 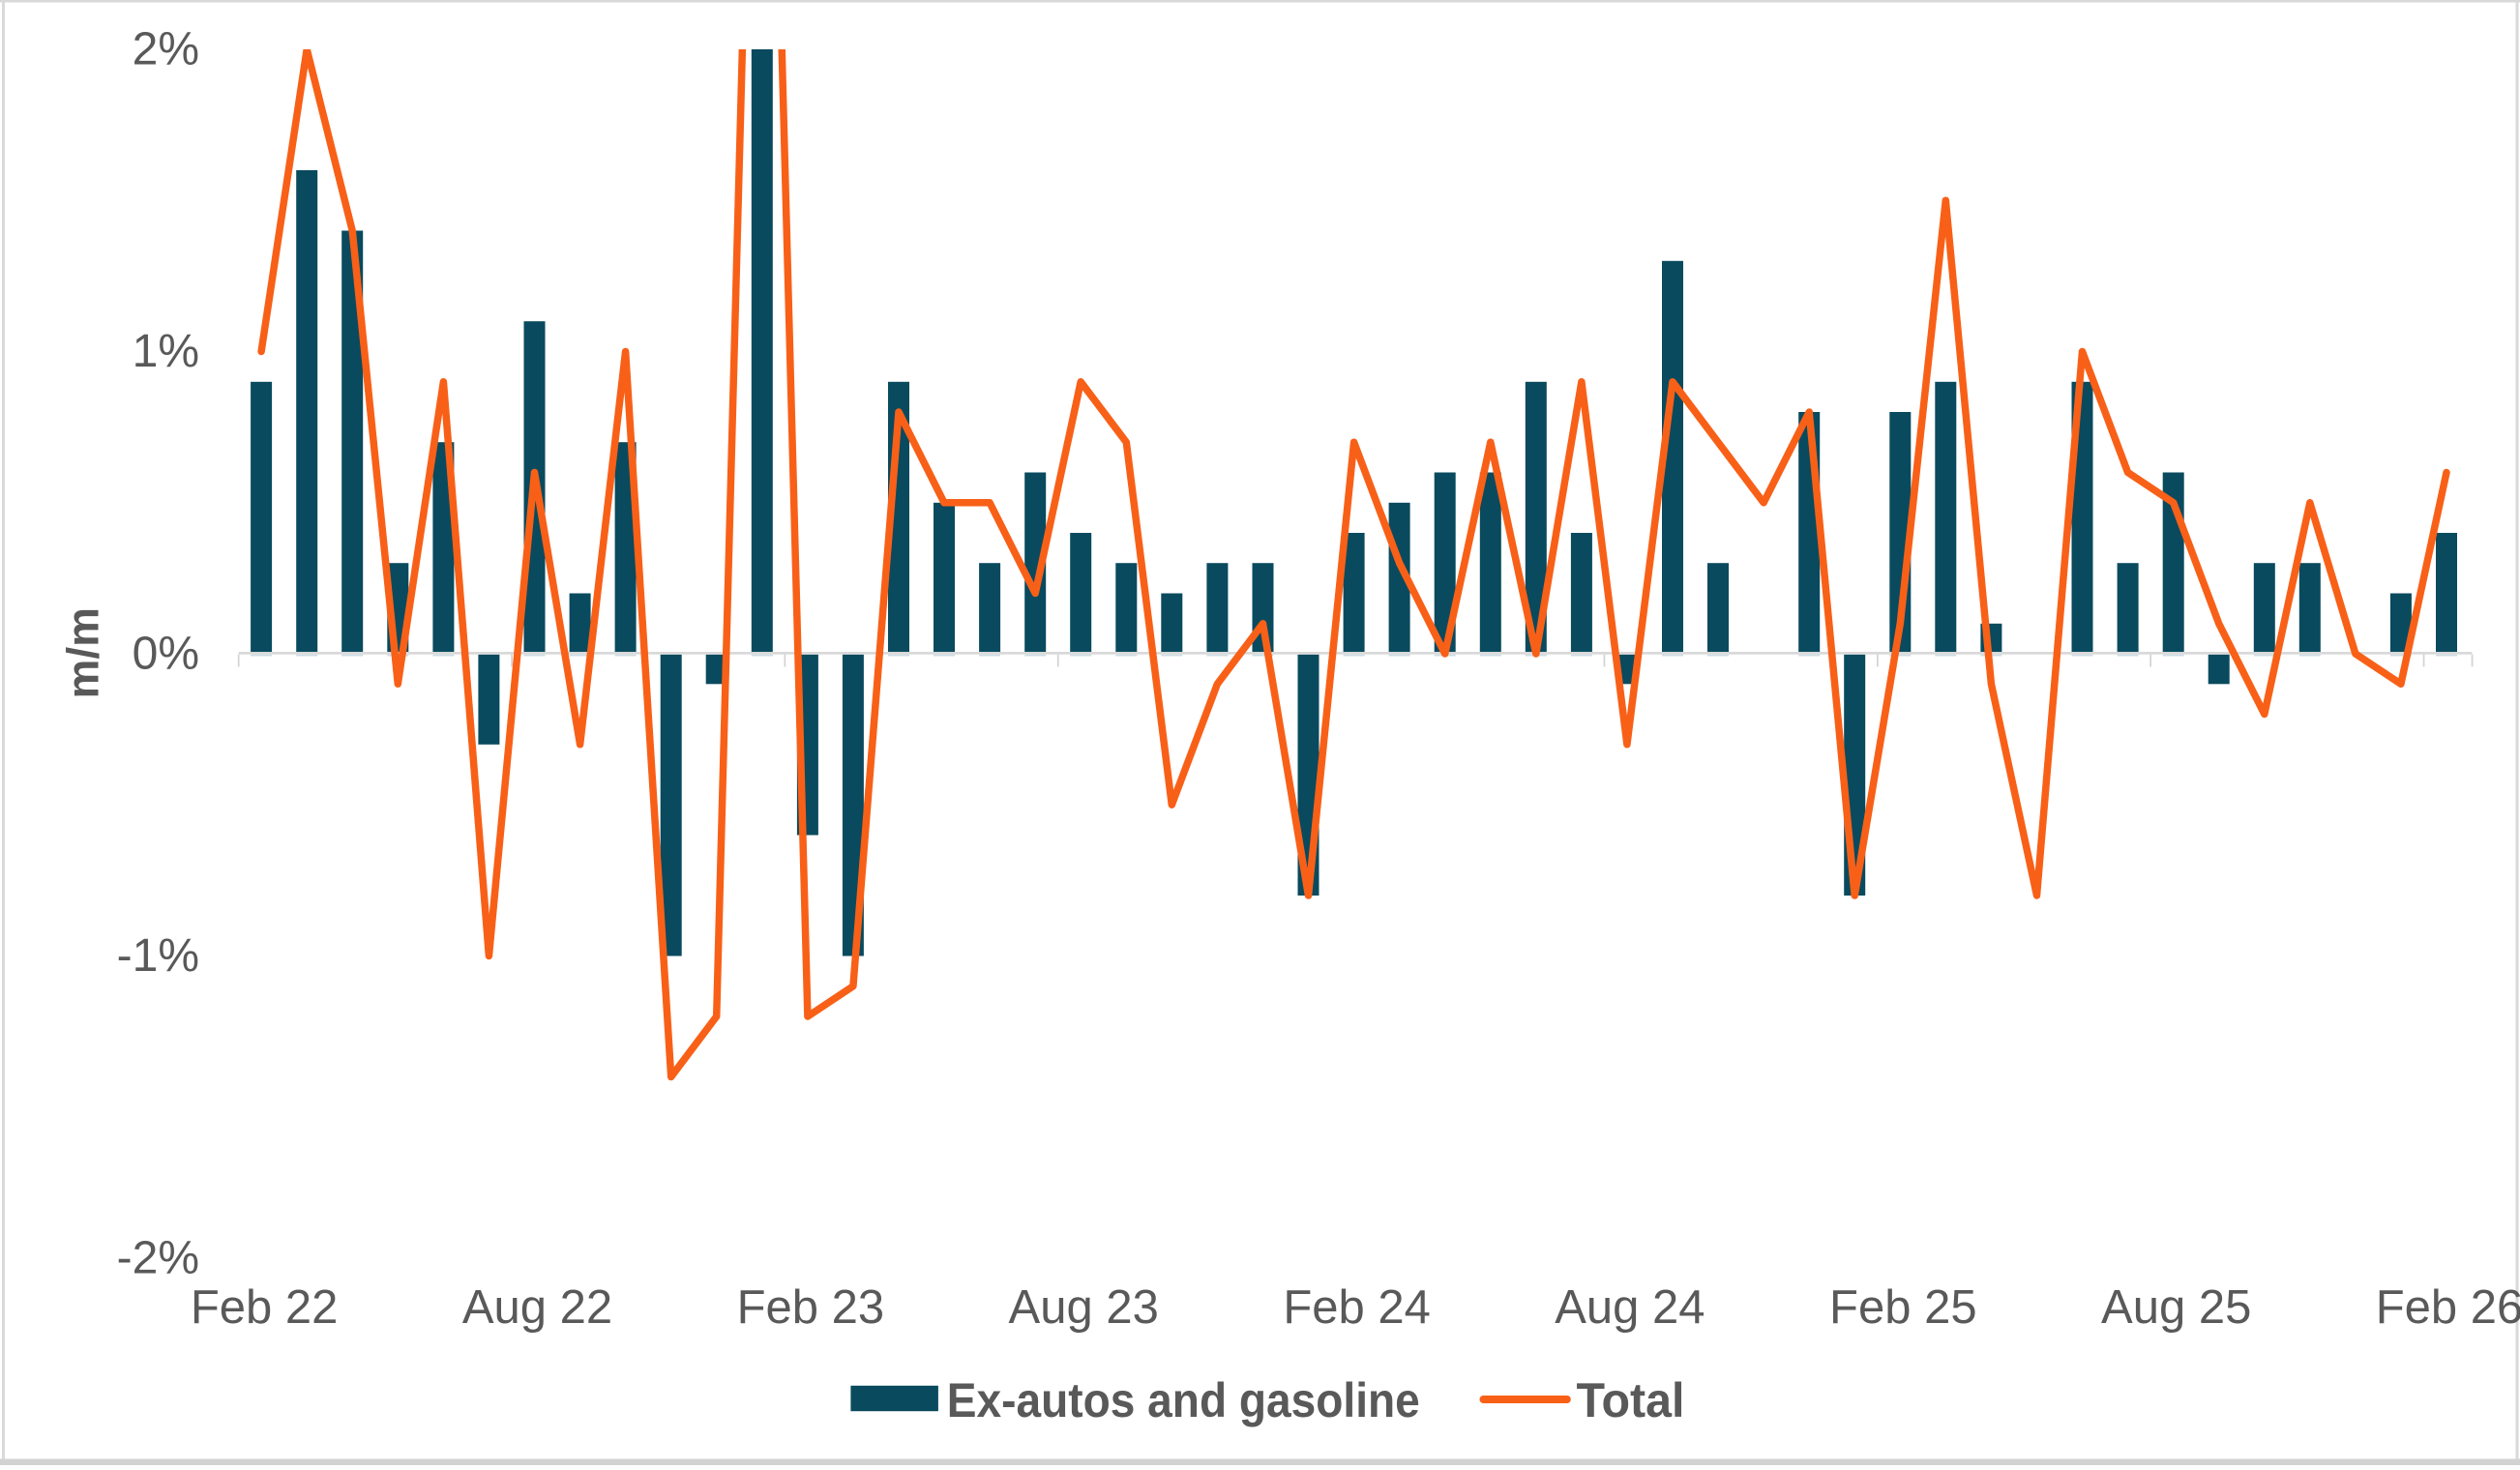 What do you see at coordinates (166, 49) in the screenshot?
I see `svg-text: 2%` at bounding box center [166, 49].